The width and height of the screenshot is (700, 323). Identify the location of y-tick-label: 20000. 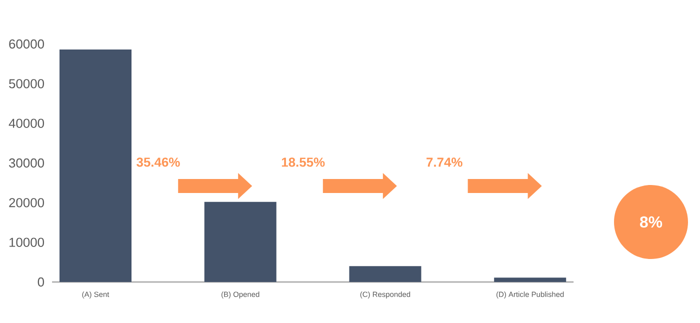
(26, 203).